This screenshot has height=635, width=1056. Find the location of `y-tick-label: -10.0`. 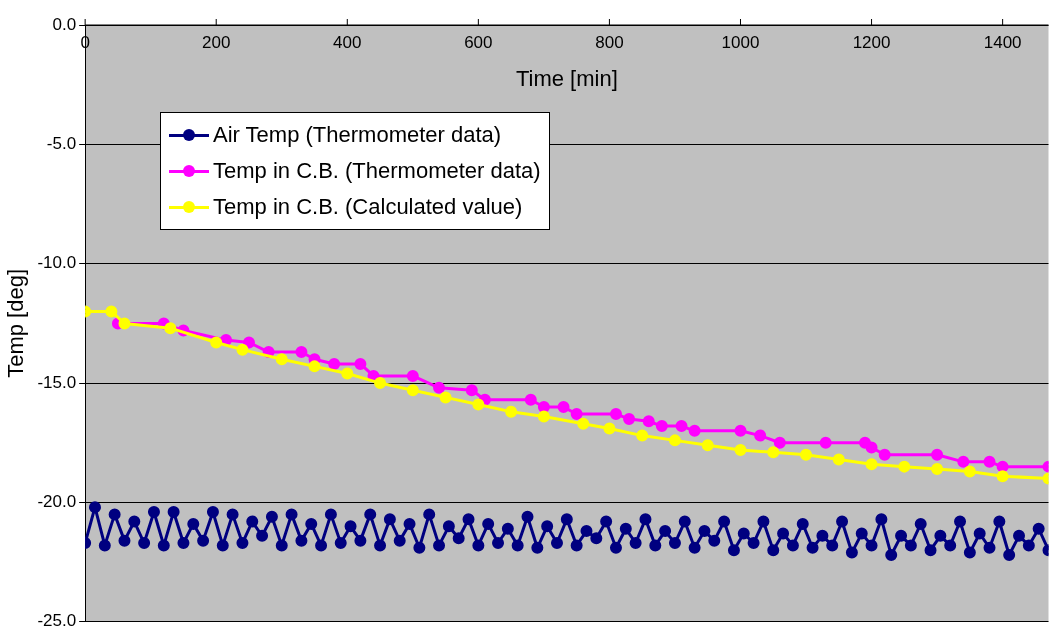

y-tick-label: -10.0 is located at coordinates (57, 263).